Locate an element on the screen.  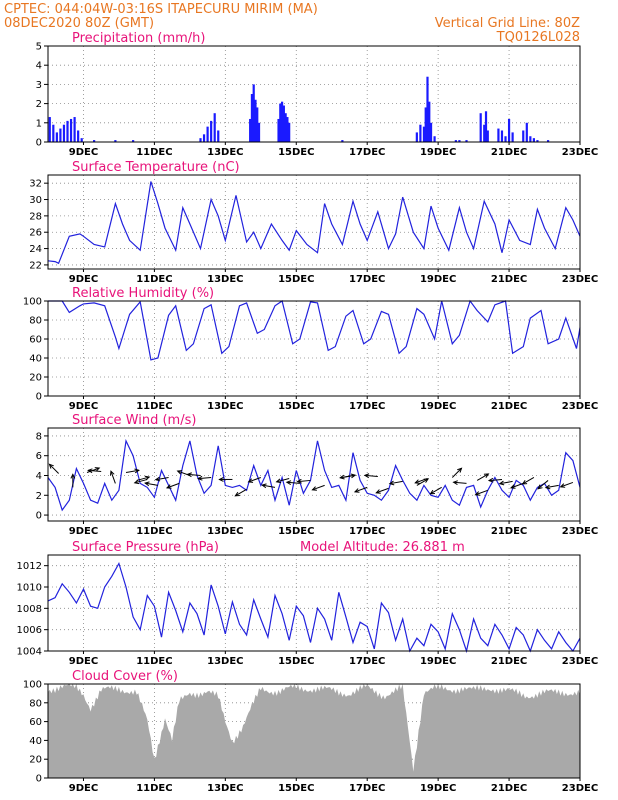
y-tick-label: 0 is located at coordinates (39, 397).